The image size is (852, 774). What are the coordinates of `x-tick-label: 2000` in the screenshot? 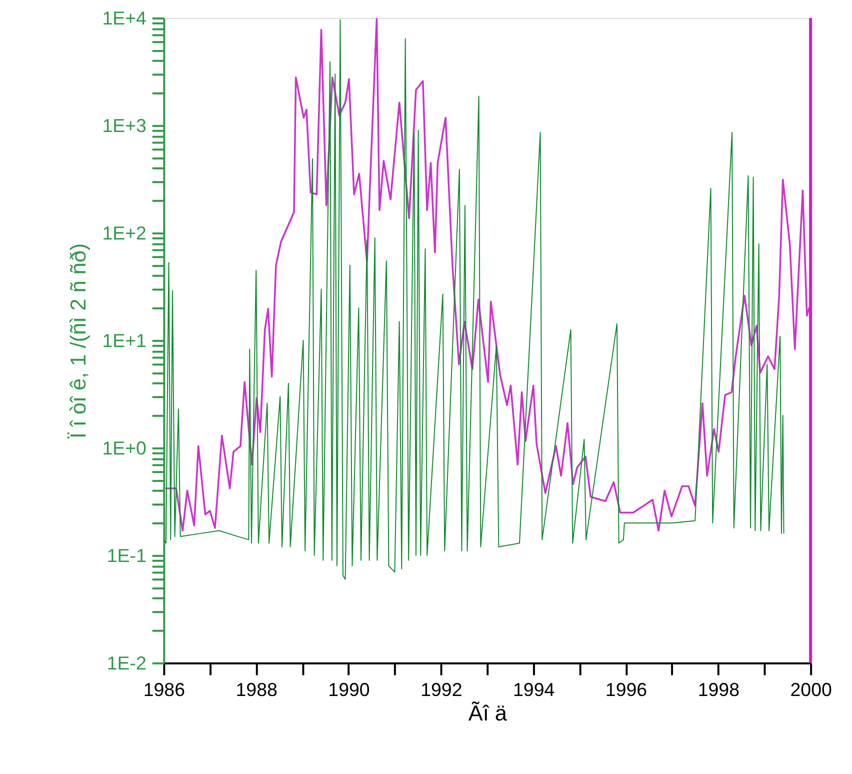 It's located at (811, 689).